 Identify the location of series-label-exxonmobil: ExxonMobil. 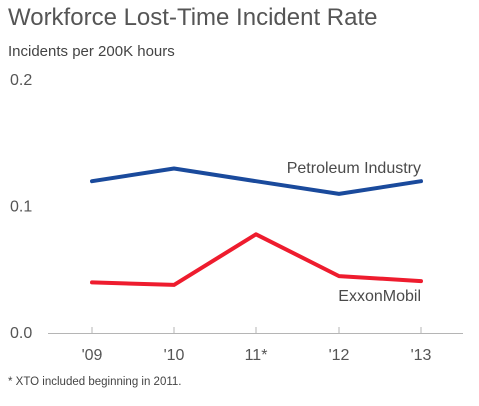
(379, 296).